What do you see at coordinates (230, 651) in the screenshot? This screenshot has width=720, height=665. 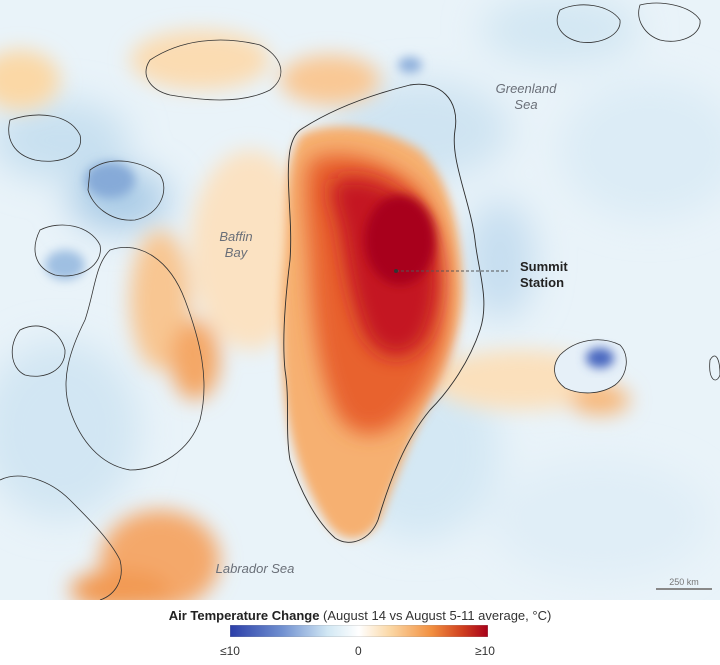 I see `legend-min-label: ≤10` at bounding box center [230, 651].